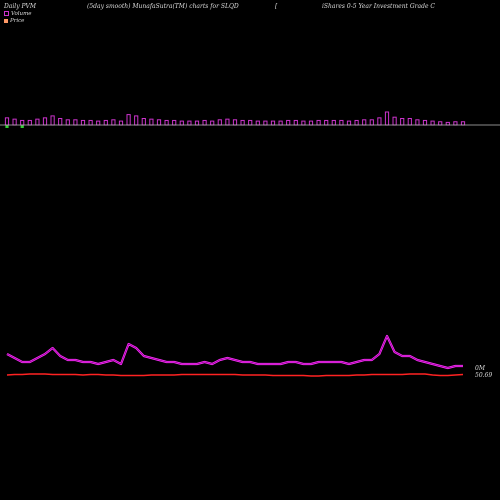 The image size is (500, 500). I want to click on chart-label-daily-pvm: Daily PVM, so click(20, 6).